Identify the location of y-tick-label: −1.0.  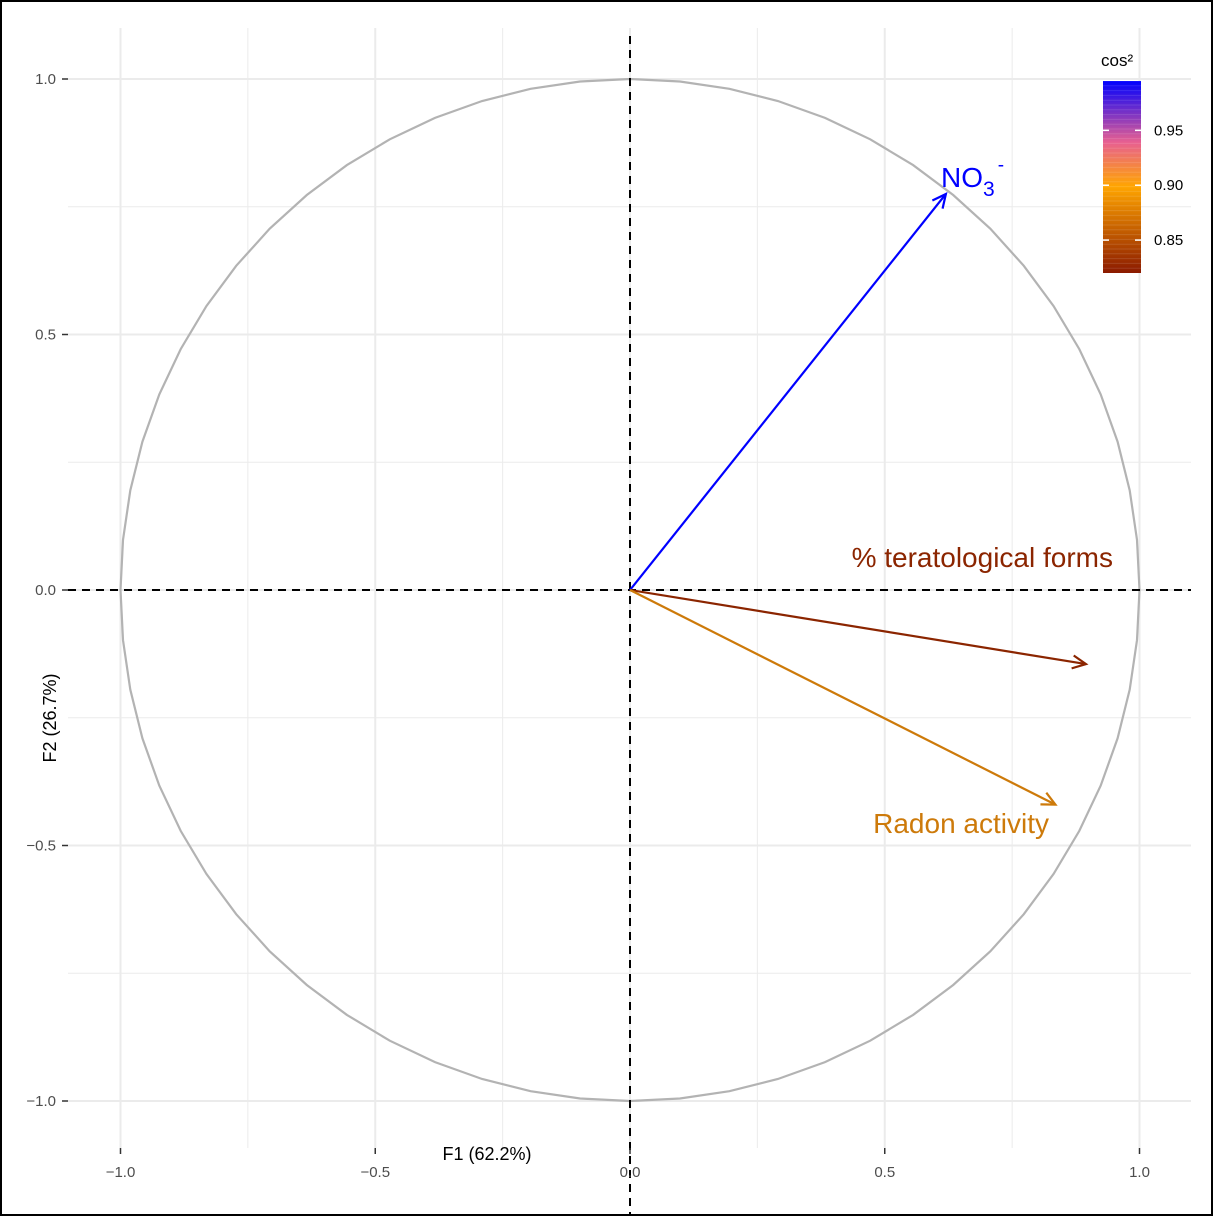
(41, 1101).